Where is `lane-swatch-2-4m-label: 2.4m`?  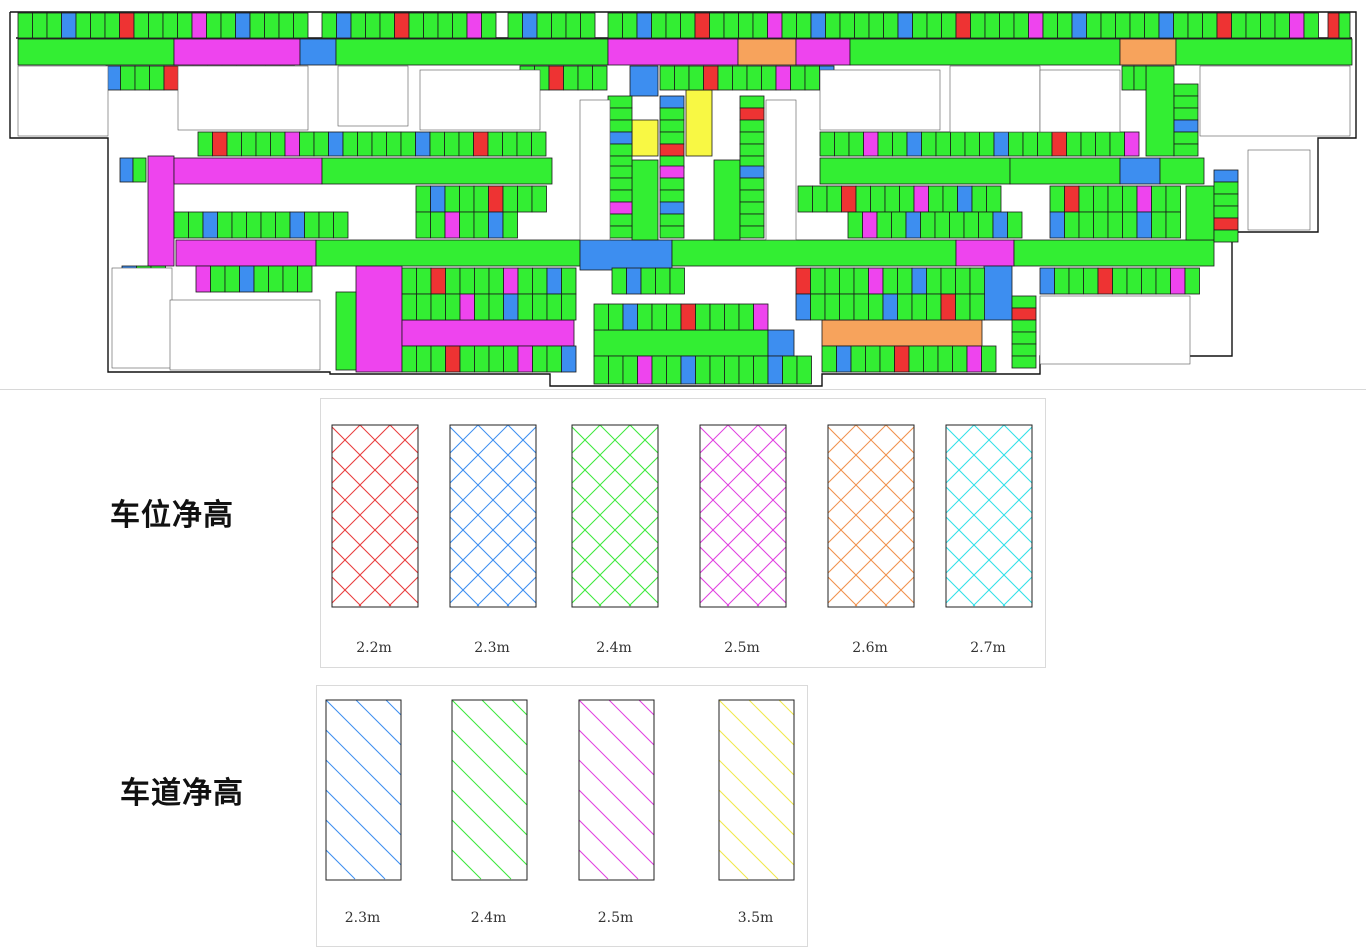
lane-swatch-2-4m-label: 2.4m is located at coordinates (488, 918).